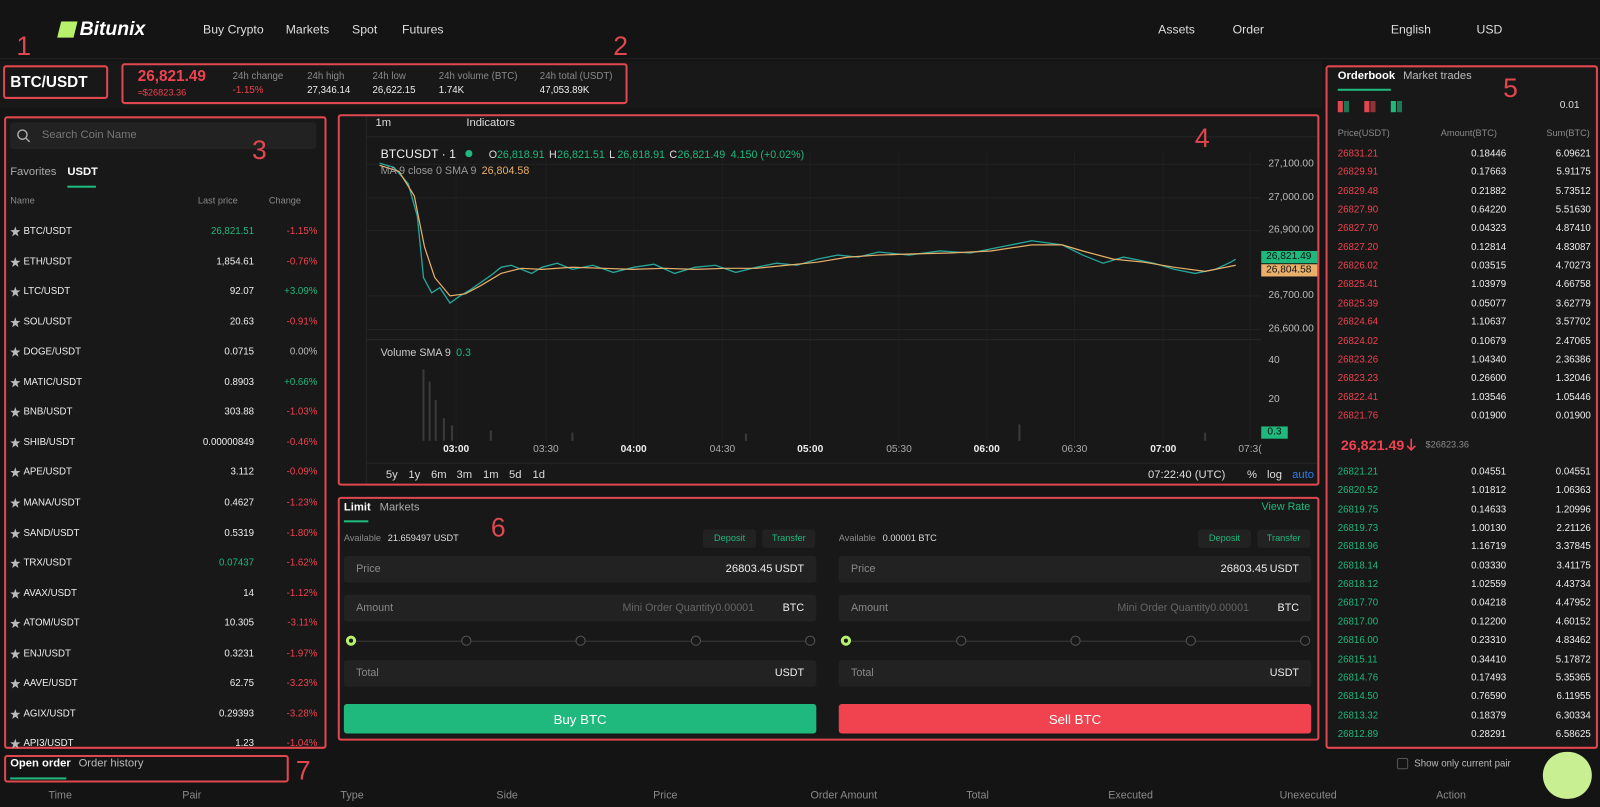  I want to click on range-button: 3m, so click(464, 475).